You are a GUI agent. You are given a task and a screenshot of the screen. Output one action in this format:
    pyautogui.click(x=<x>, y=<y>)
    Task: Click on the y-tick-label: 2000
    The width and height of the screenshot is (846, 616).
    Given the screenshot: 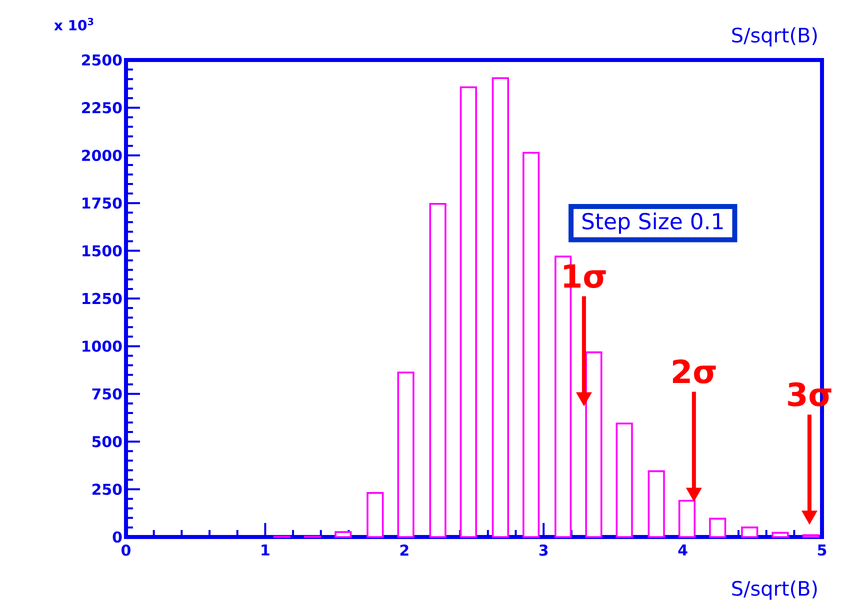 What is the action you would take?
    pyautogui.click(x=102, y=156)
    